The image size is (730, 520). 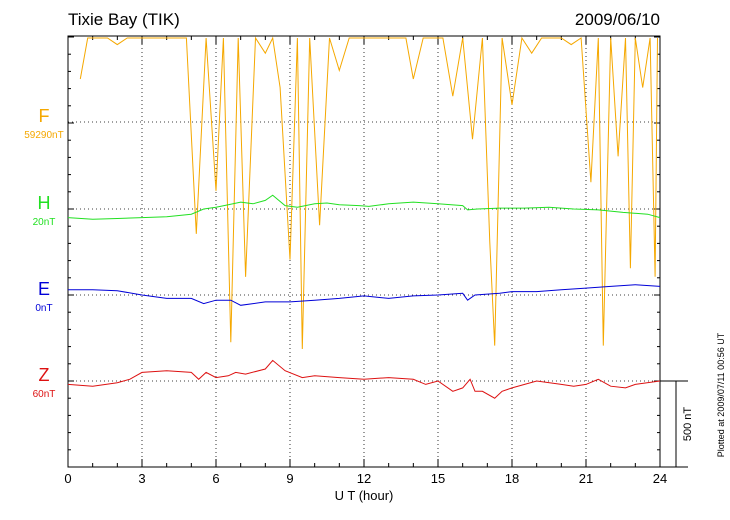 I want to click on series-baseline-f: 59290nT, so click(x=43, y=135).